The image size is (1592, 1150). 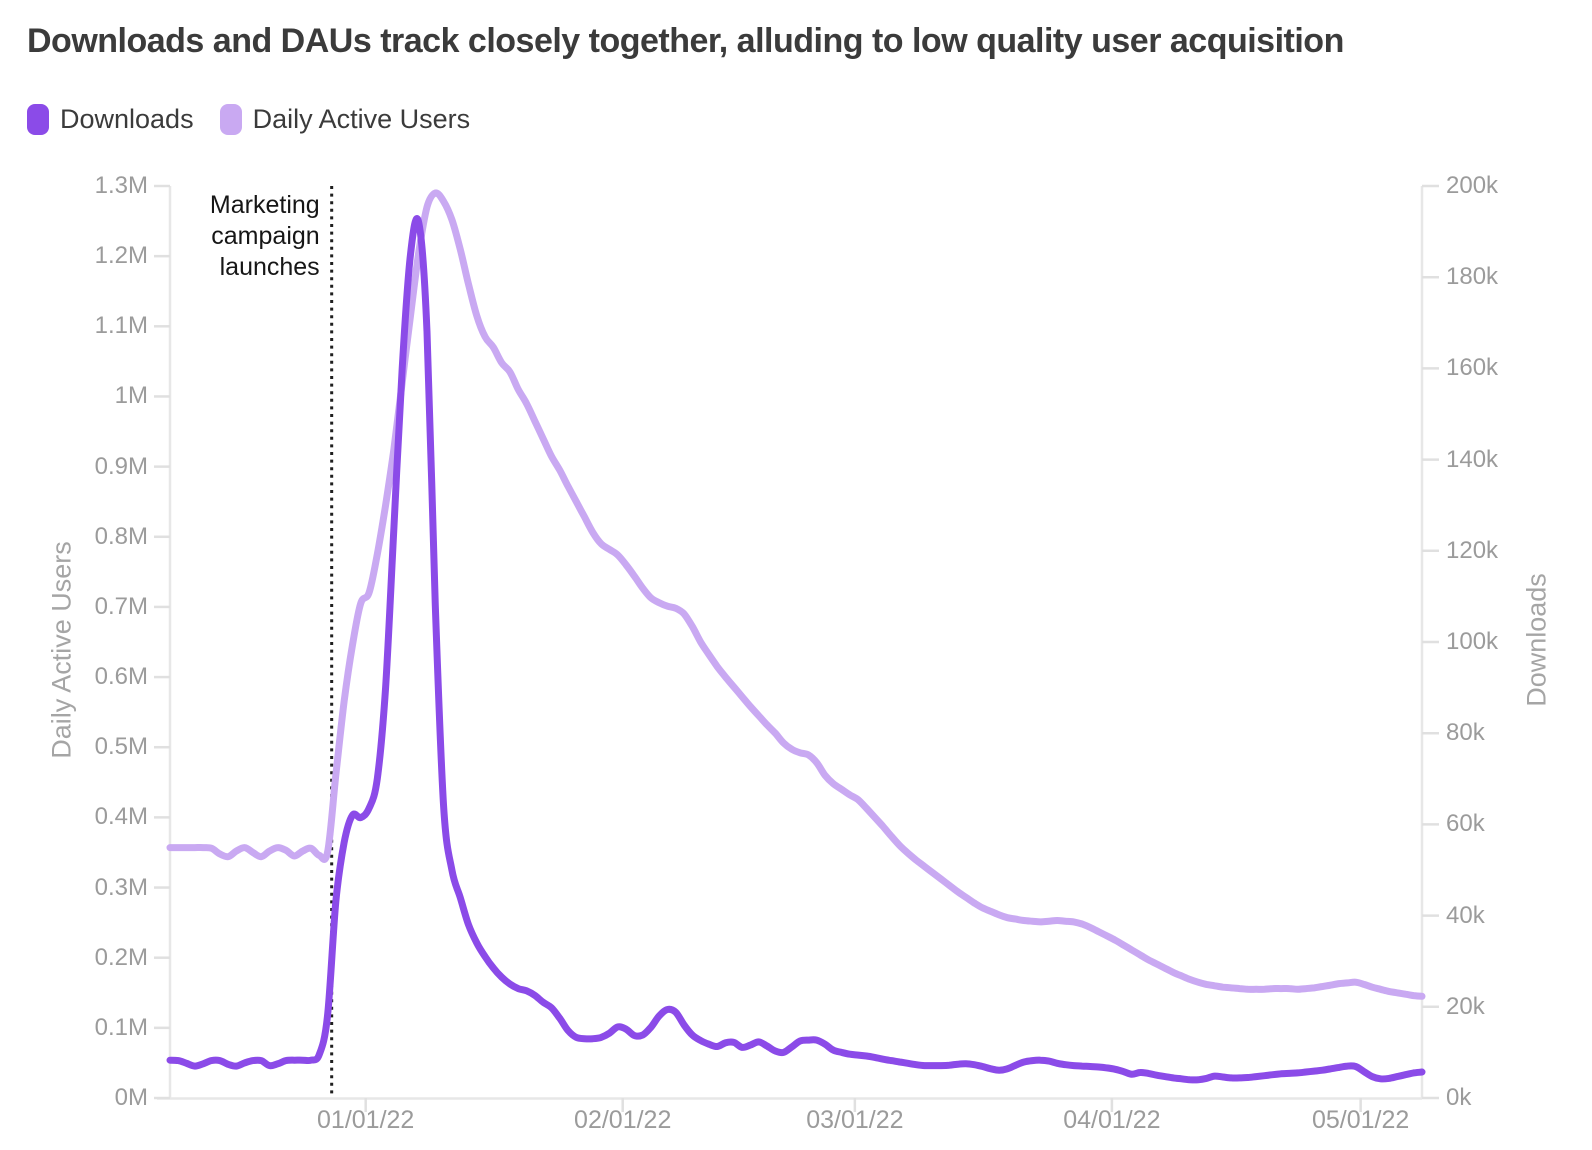 I want to click on y-tick-label-right: 80k, so click(x=1465, y=733).